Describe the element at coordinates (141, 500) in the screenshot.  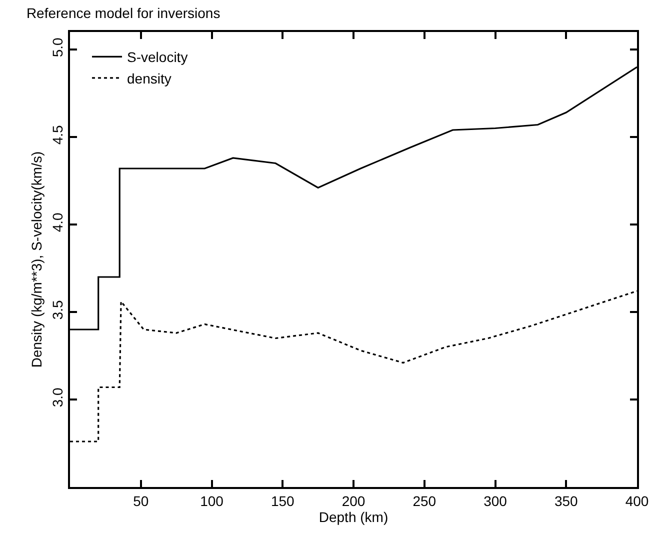
I see `x-tick-label: 50` at that location.